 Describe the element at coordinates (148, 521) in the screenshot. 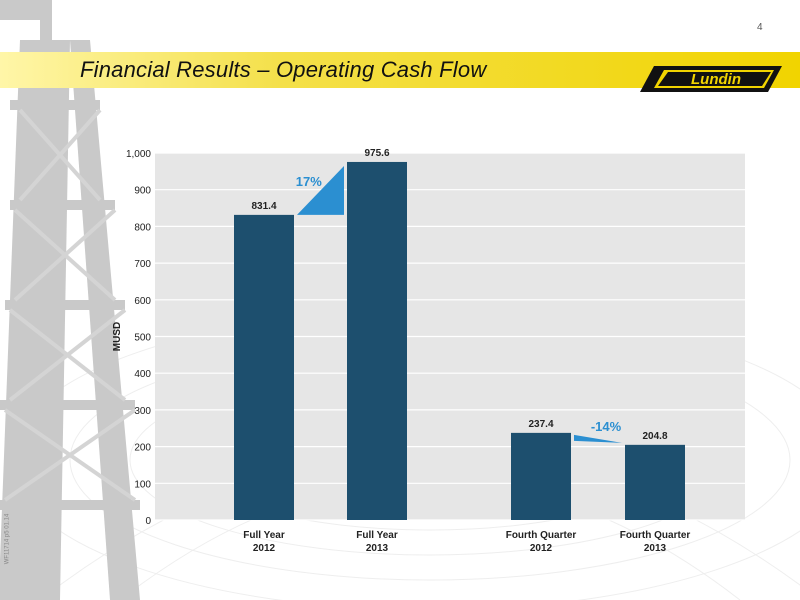

I see `y-tick-label: 0` at that location.